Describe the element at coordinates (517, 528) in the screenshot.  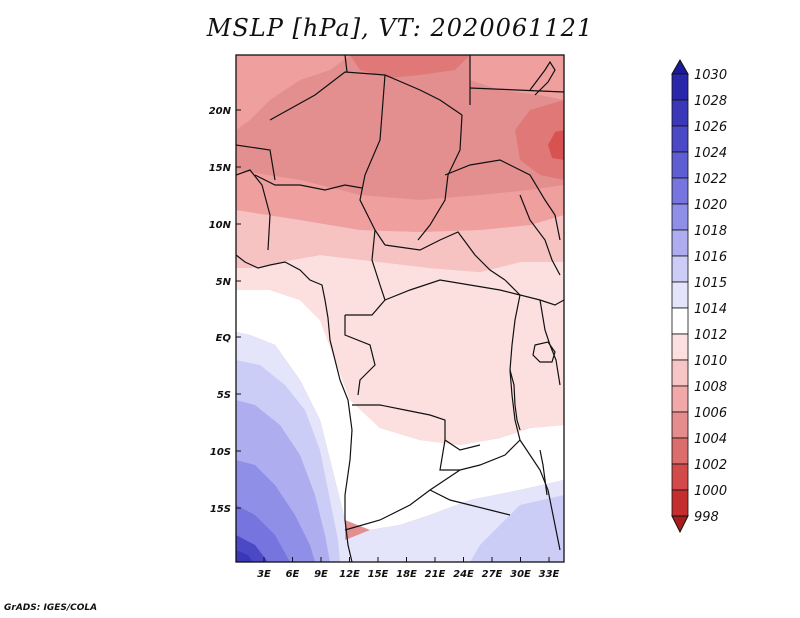
I see `field-1016-southeast` at that location.